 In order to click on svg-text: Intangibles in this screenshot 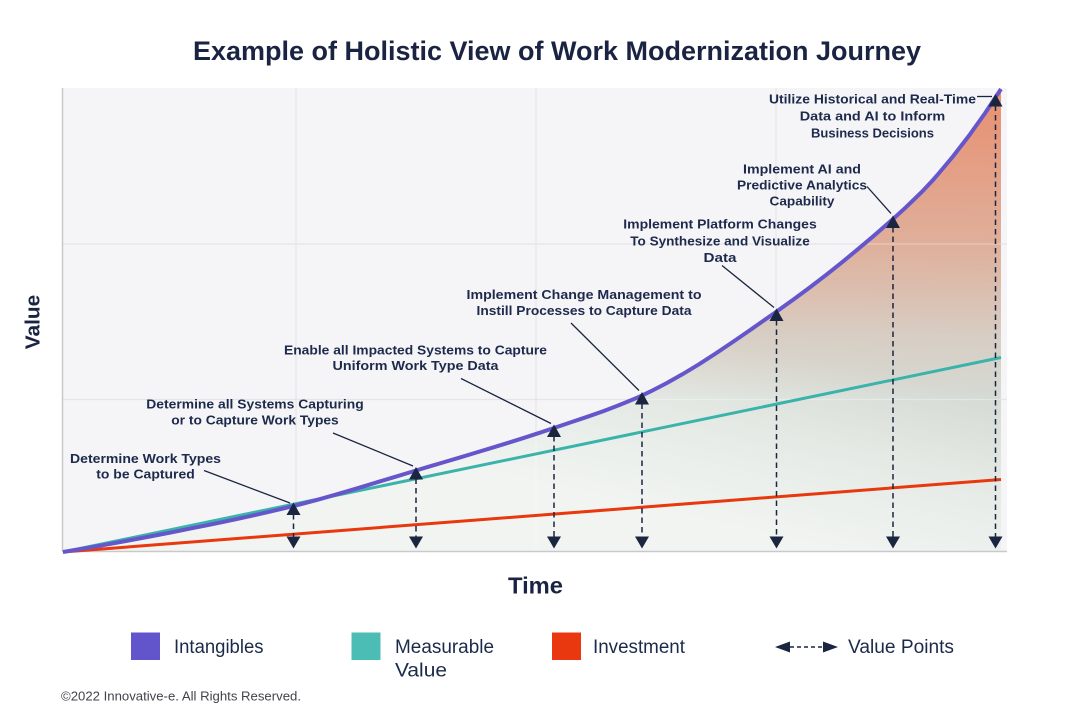, I will do `click(219, 647)`.